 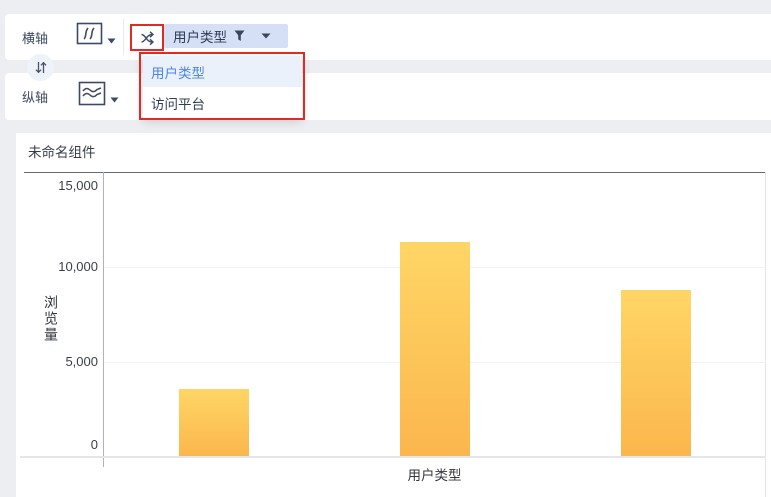 What do you see at coordinates (78, 185) in the screenshot?
I see `y-tick-label: 15,000` at bounding box center [78, 185].